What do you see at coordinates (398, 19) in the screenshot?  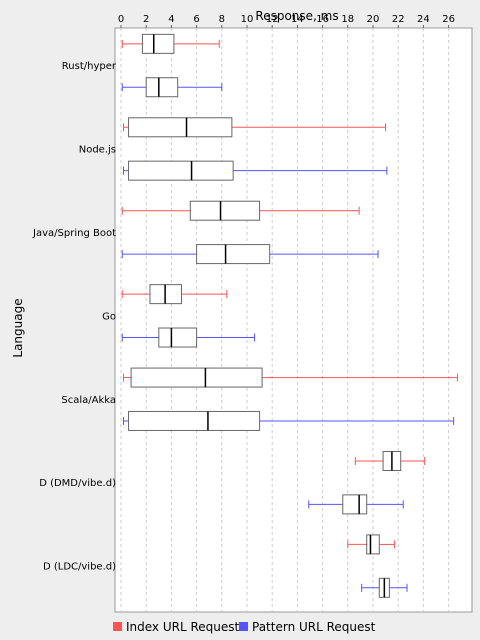 I see `x-tick-label: 22` at bounding box center [398, 19].